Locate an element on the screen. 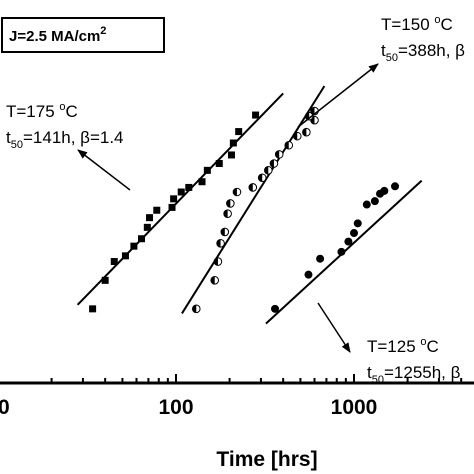  annotation-line: t50=141h, β=1.4 is located at coordinates (65, 139).